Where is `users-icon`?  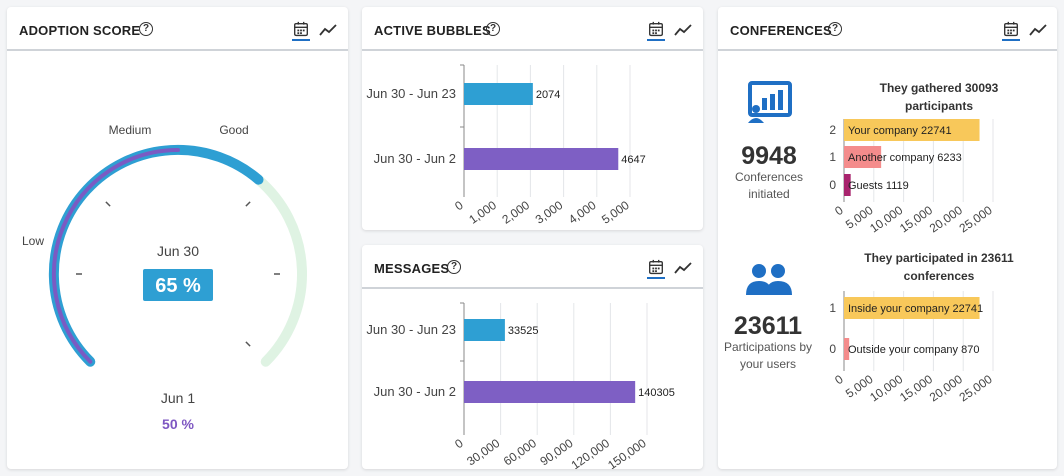
users-icon is located at coordinates (769, 279).